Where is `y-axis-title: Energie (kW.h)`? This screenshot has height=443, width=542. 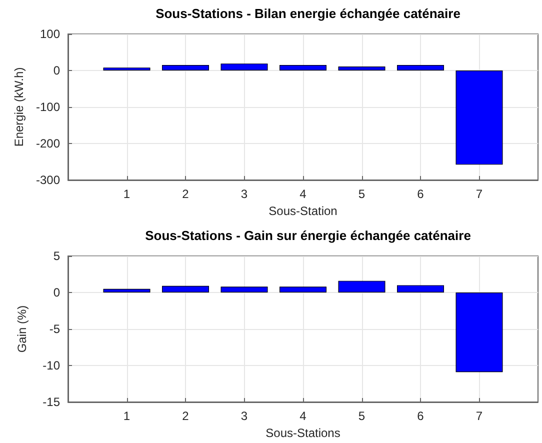 y-axis-title: Energie (kW.h) is located at coordinates (19, 107).